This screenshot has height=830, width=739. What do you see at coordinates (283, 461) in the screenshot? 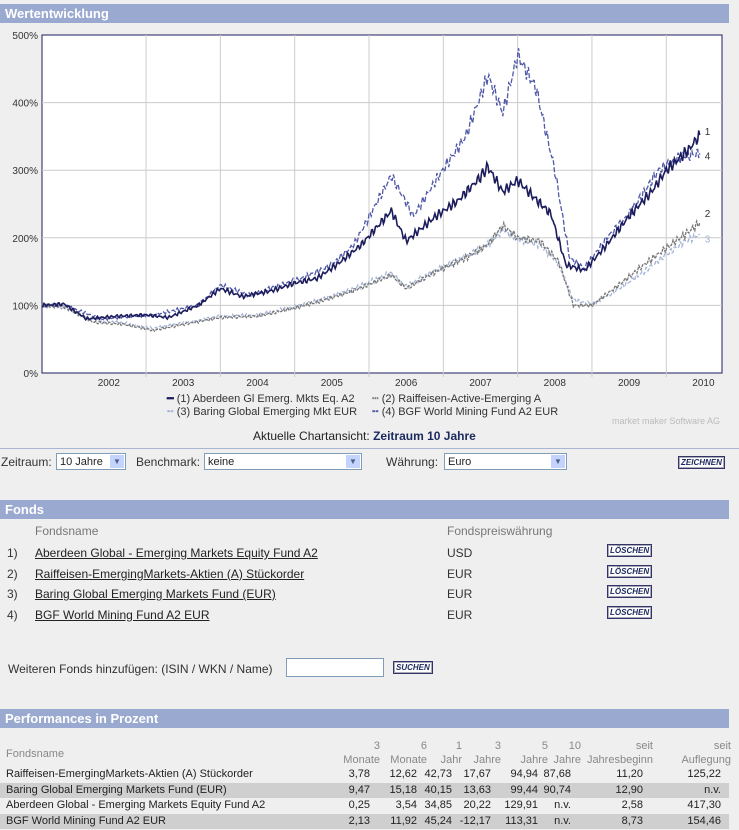
I see `benchmark-select: keine ▼` at bounding box center [283, 461].